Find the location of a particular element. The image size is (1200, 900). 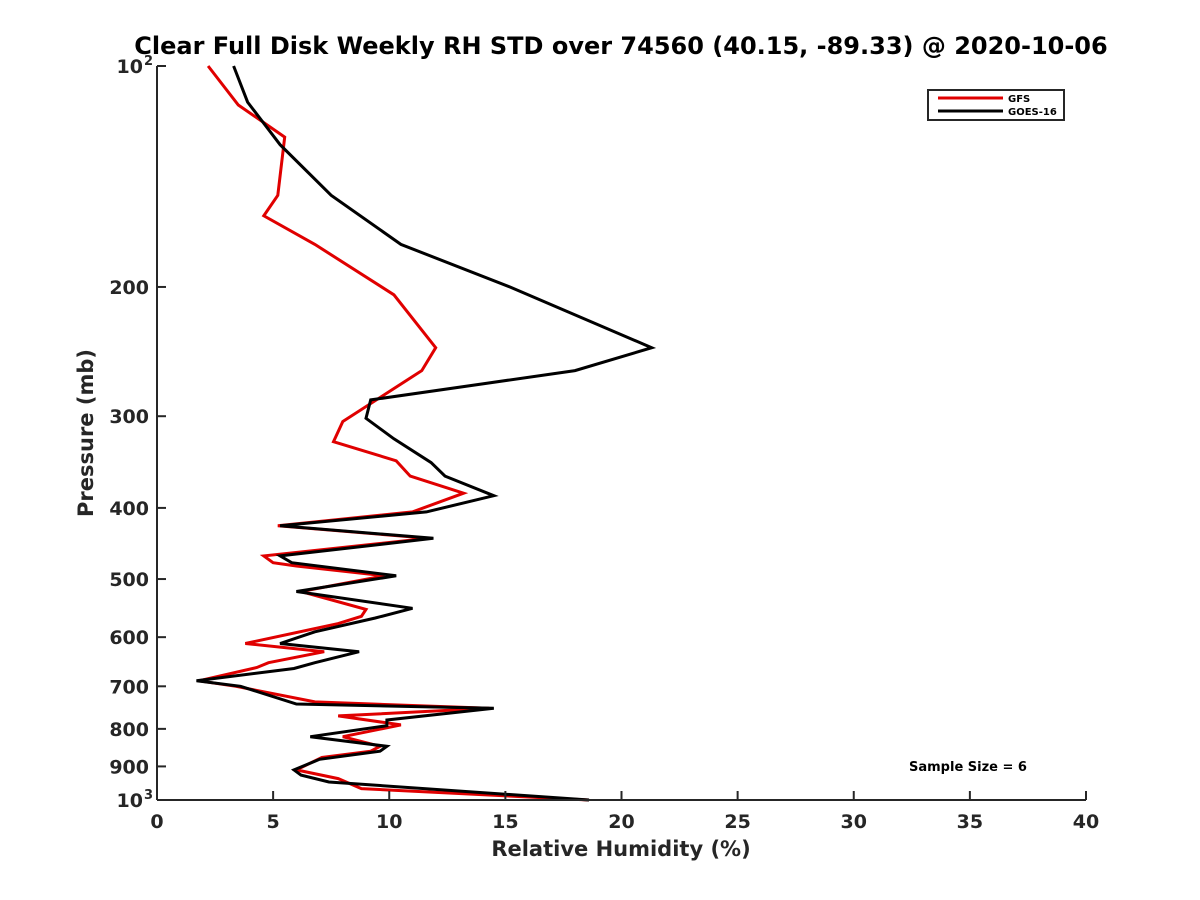

sample-size-annotation: Sample Size = 6 is located at coordinates (968, 767).